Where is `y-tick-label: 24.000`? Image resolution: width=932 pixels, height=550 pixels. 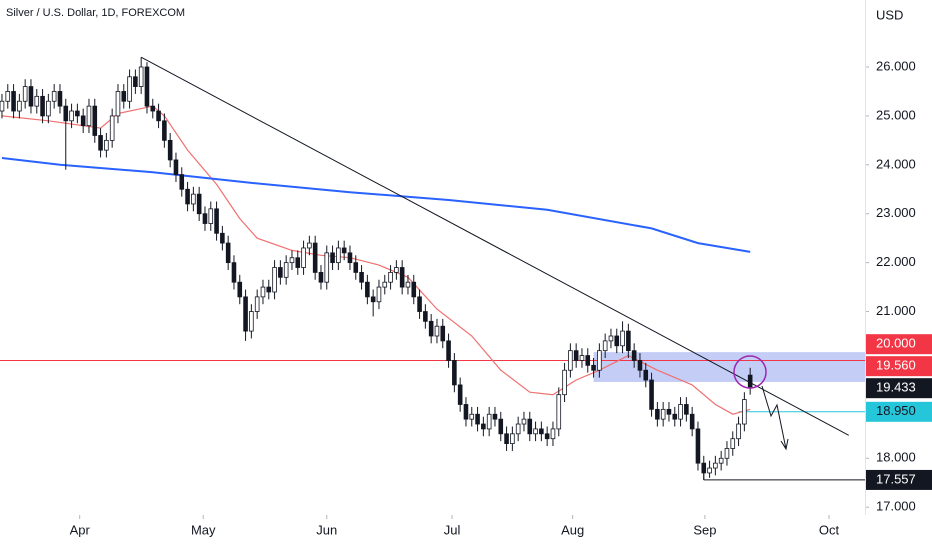
y-tick-label: 24.000 is located at coordinates (896, 163).